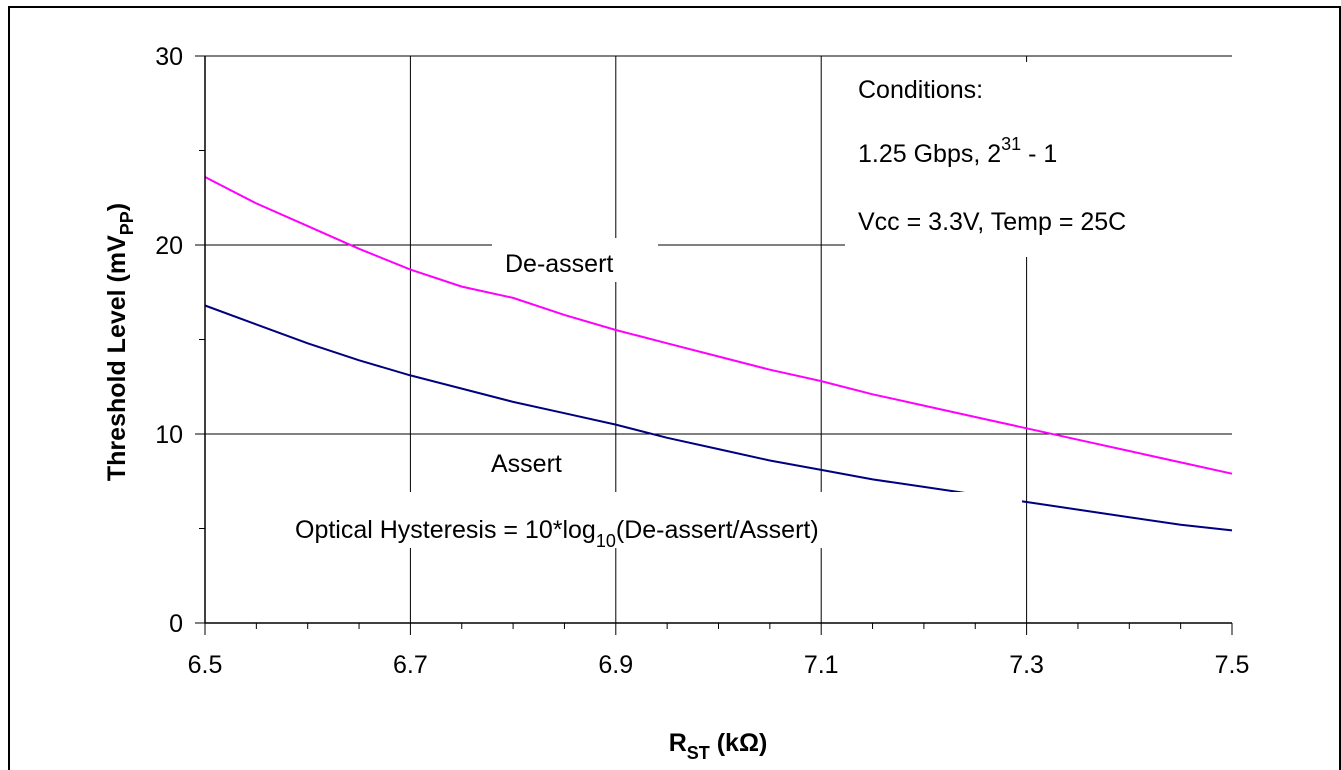 The width and height of the screenshot is (1341, 770). Describe the element at coordinates (117, 358) in the screenshot. I see `y-axis-title-main: Threshold Level (mV` at that location.